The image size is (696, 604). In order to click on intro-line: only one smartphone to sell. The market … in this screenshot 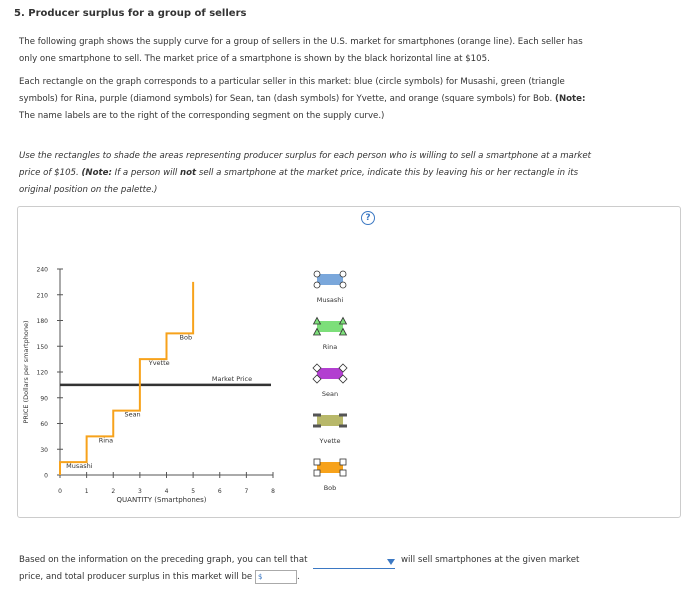, I will do `click(254, 59)`.